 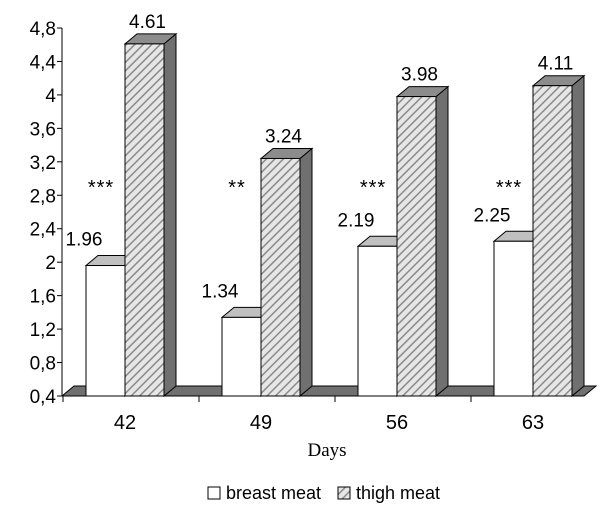 I want to click on x-tick-label: 63, so click(x=533, y=423).